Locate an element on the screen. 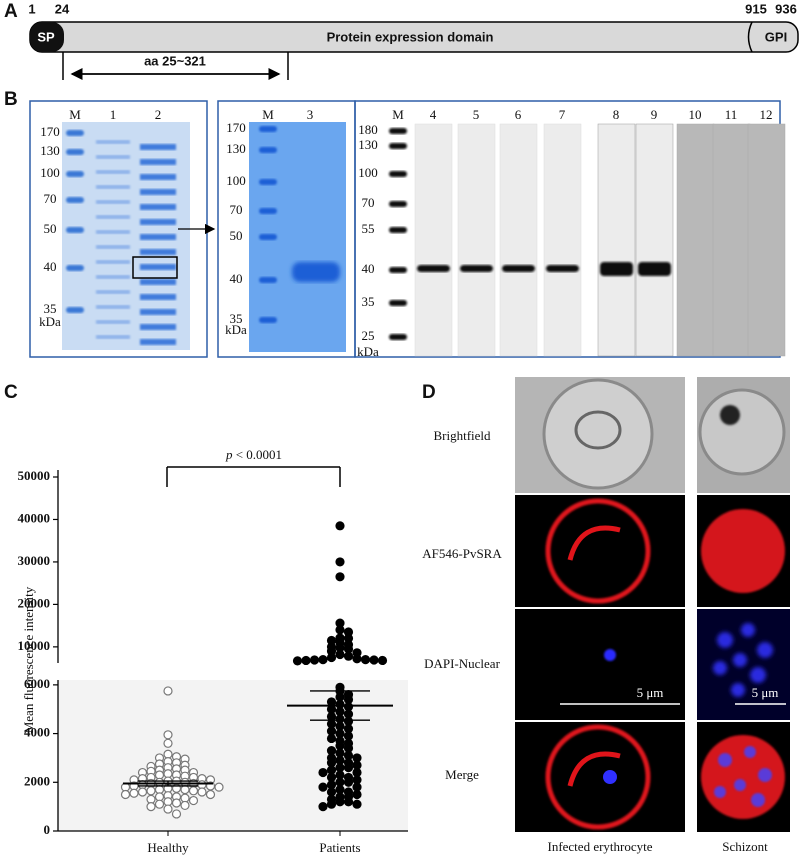 The image size is (803, 860). y-tick-label: 30000 is located at coordinates (34, 560).